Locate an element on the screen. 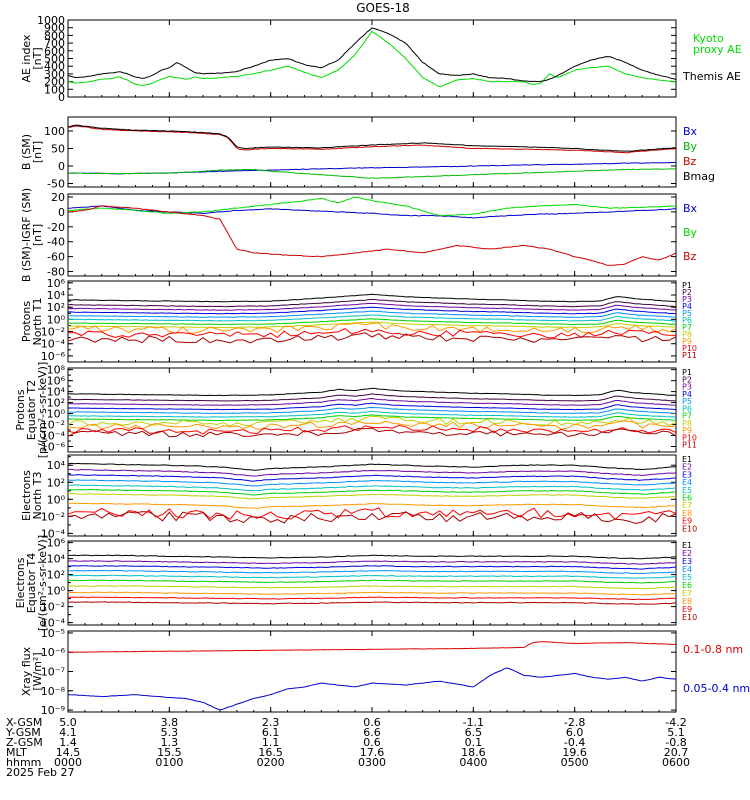 This screenshot has height=800, width=750. y-tick-label: 200 is located at coordinates (54, 82).